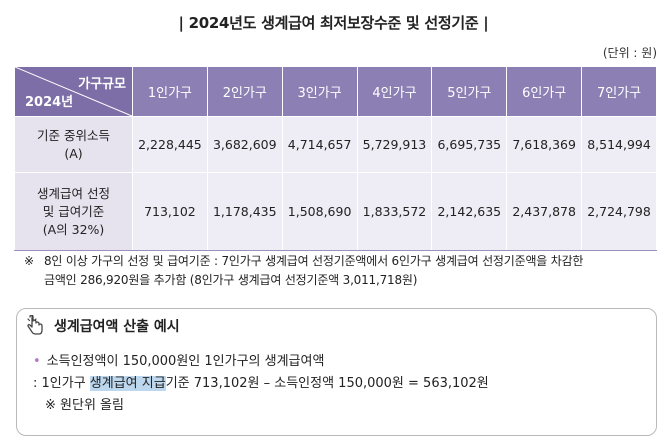 The height and width of the screenshot is (446, 667). Describe the element at coordinates (244, 91) in the screenshot. I see `col-header: 2인가구` at that location.